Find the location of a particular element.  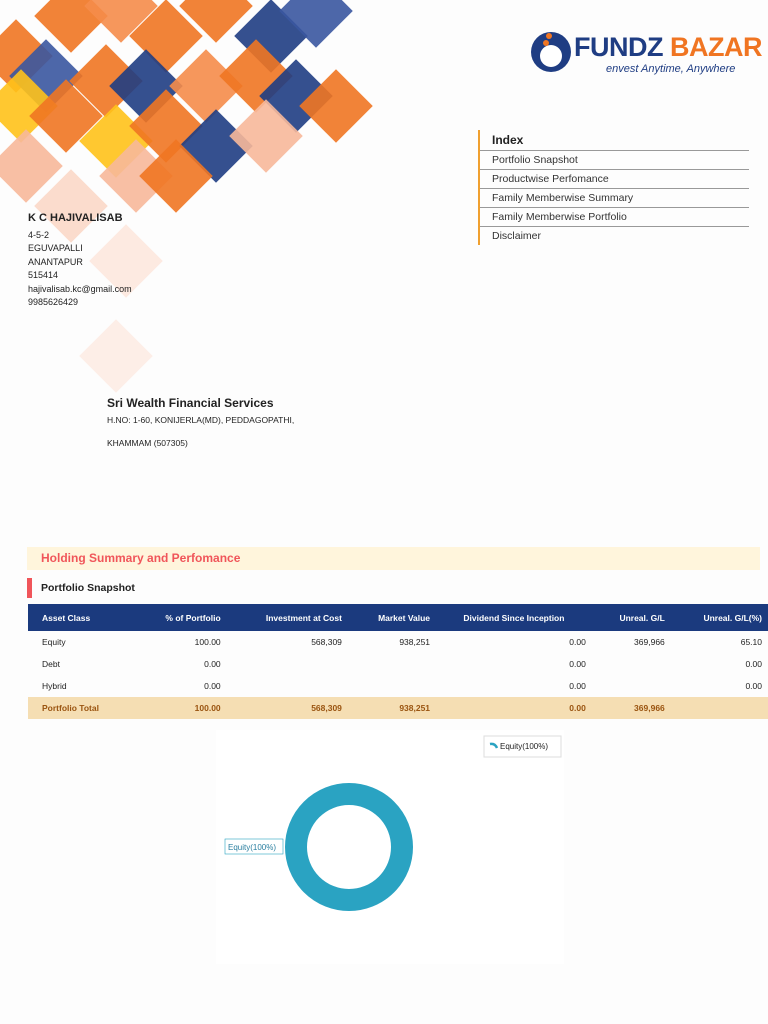

column-header: Unreal. G/L is located at coordinates (631, 617).